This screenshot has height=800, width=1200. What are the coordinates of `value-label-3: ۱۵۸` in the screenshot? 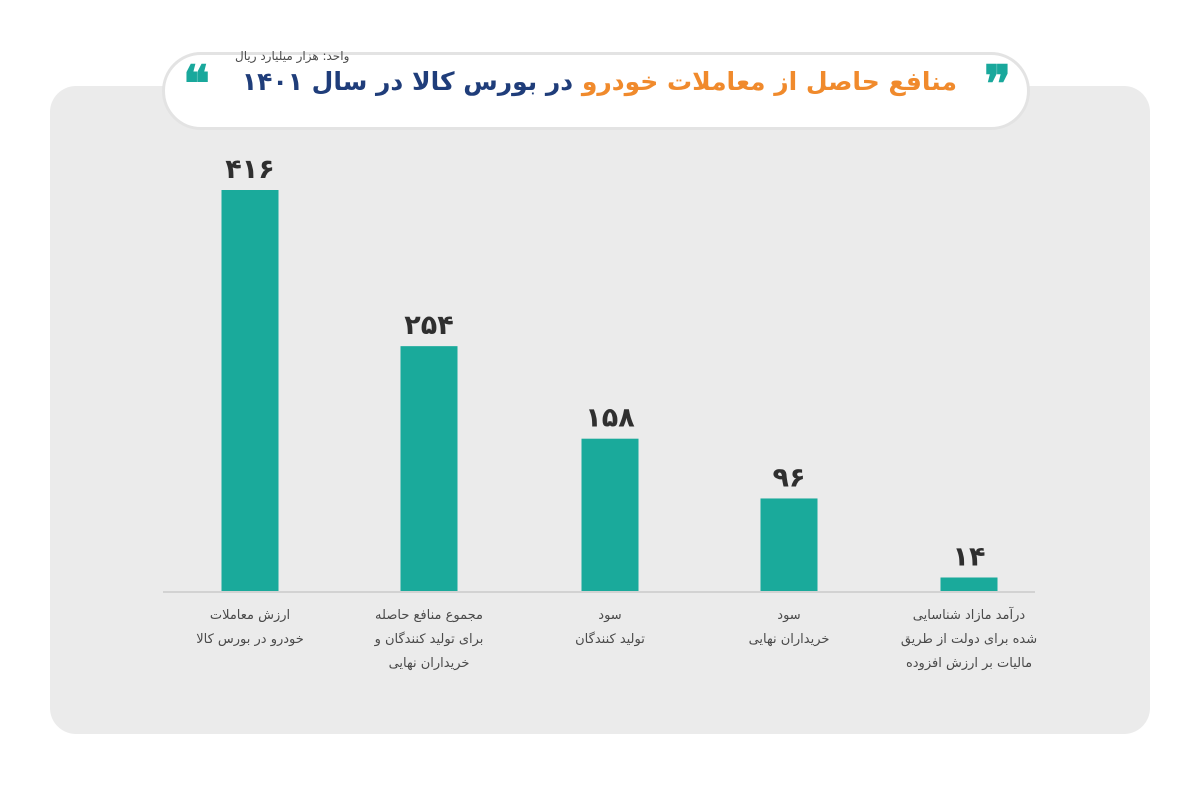 It's located at (610, 418).